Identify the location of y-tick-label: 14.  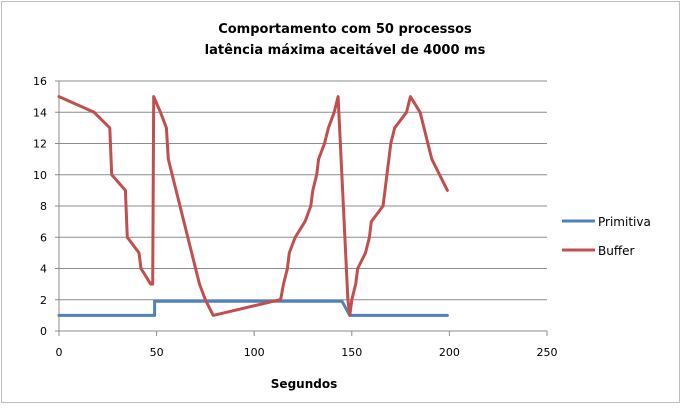
(40, 112).